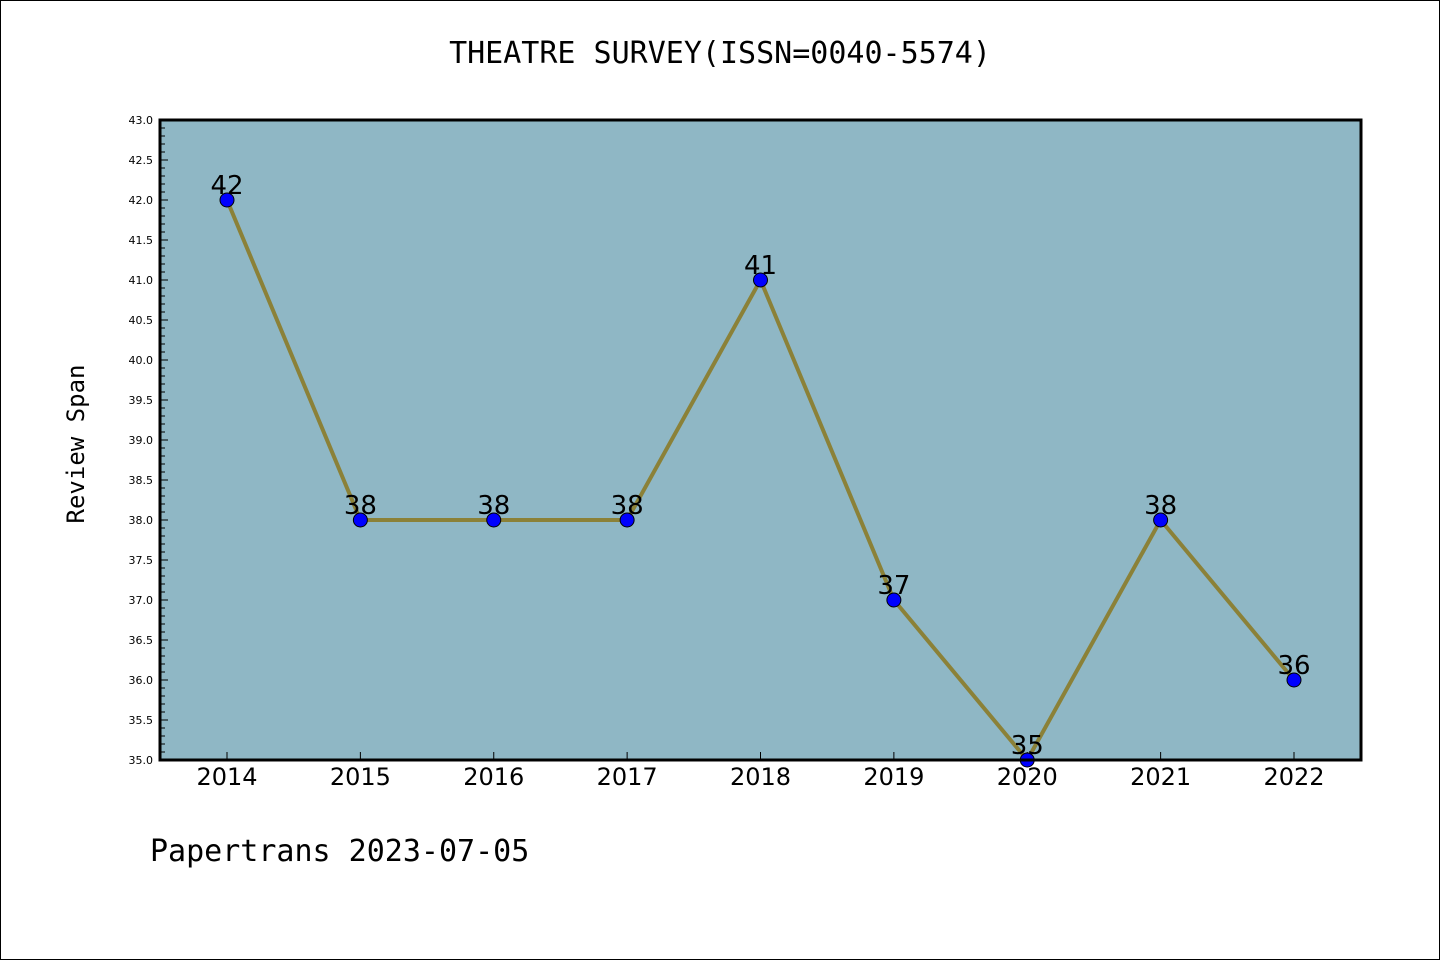 This screenshot has width=1440, height=960. Describe the element at coordinates (141, 400) in the screenshot. I see `y-tick-label: 39.5` at that location.